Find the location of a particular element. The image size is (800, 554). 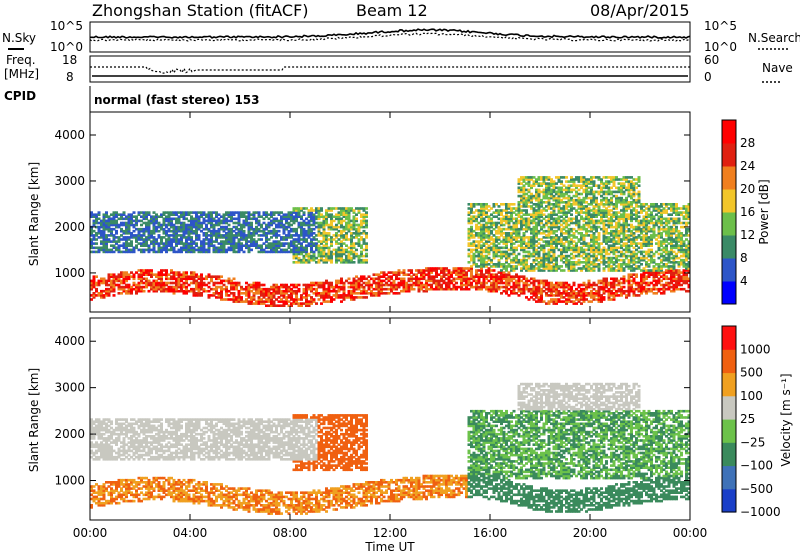

nave-tick-bottom: 0 is located at coordinates (708, 77).